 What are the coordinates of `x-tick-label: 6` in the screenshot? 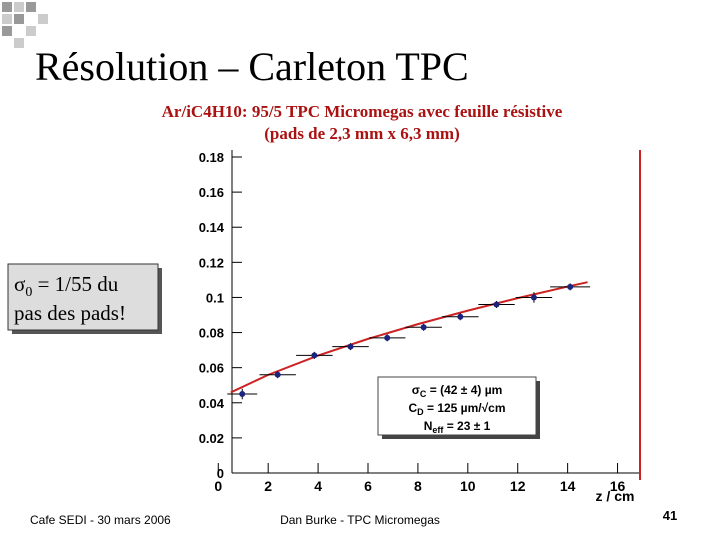 It's located at (368, 486).